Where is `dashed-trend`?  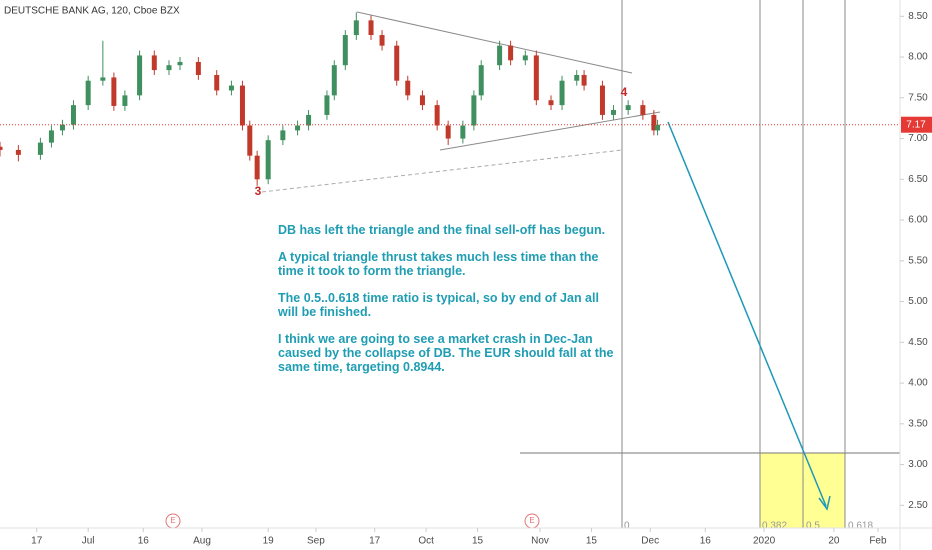
dashed-trend is located at coordinates (442, 171).